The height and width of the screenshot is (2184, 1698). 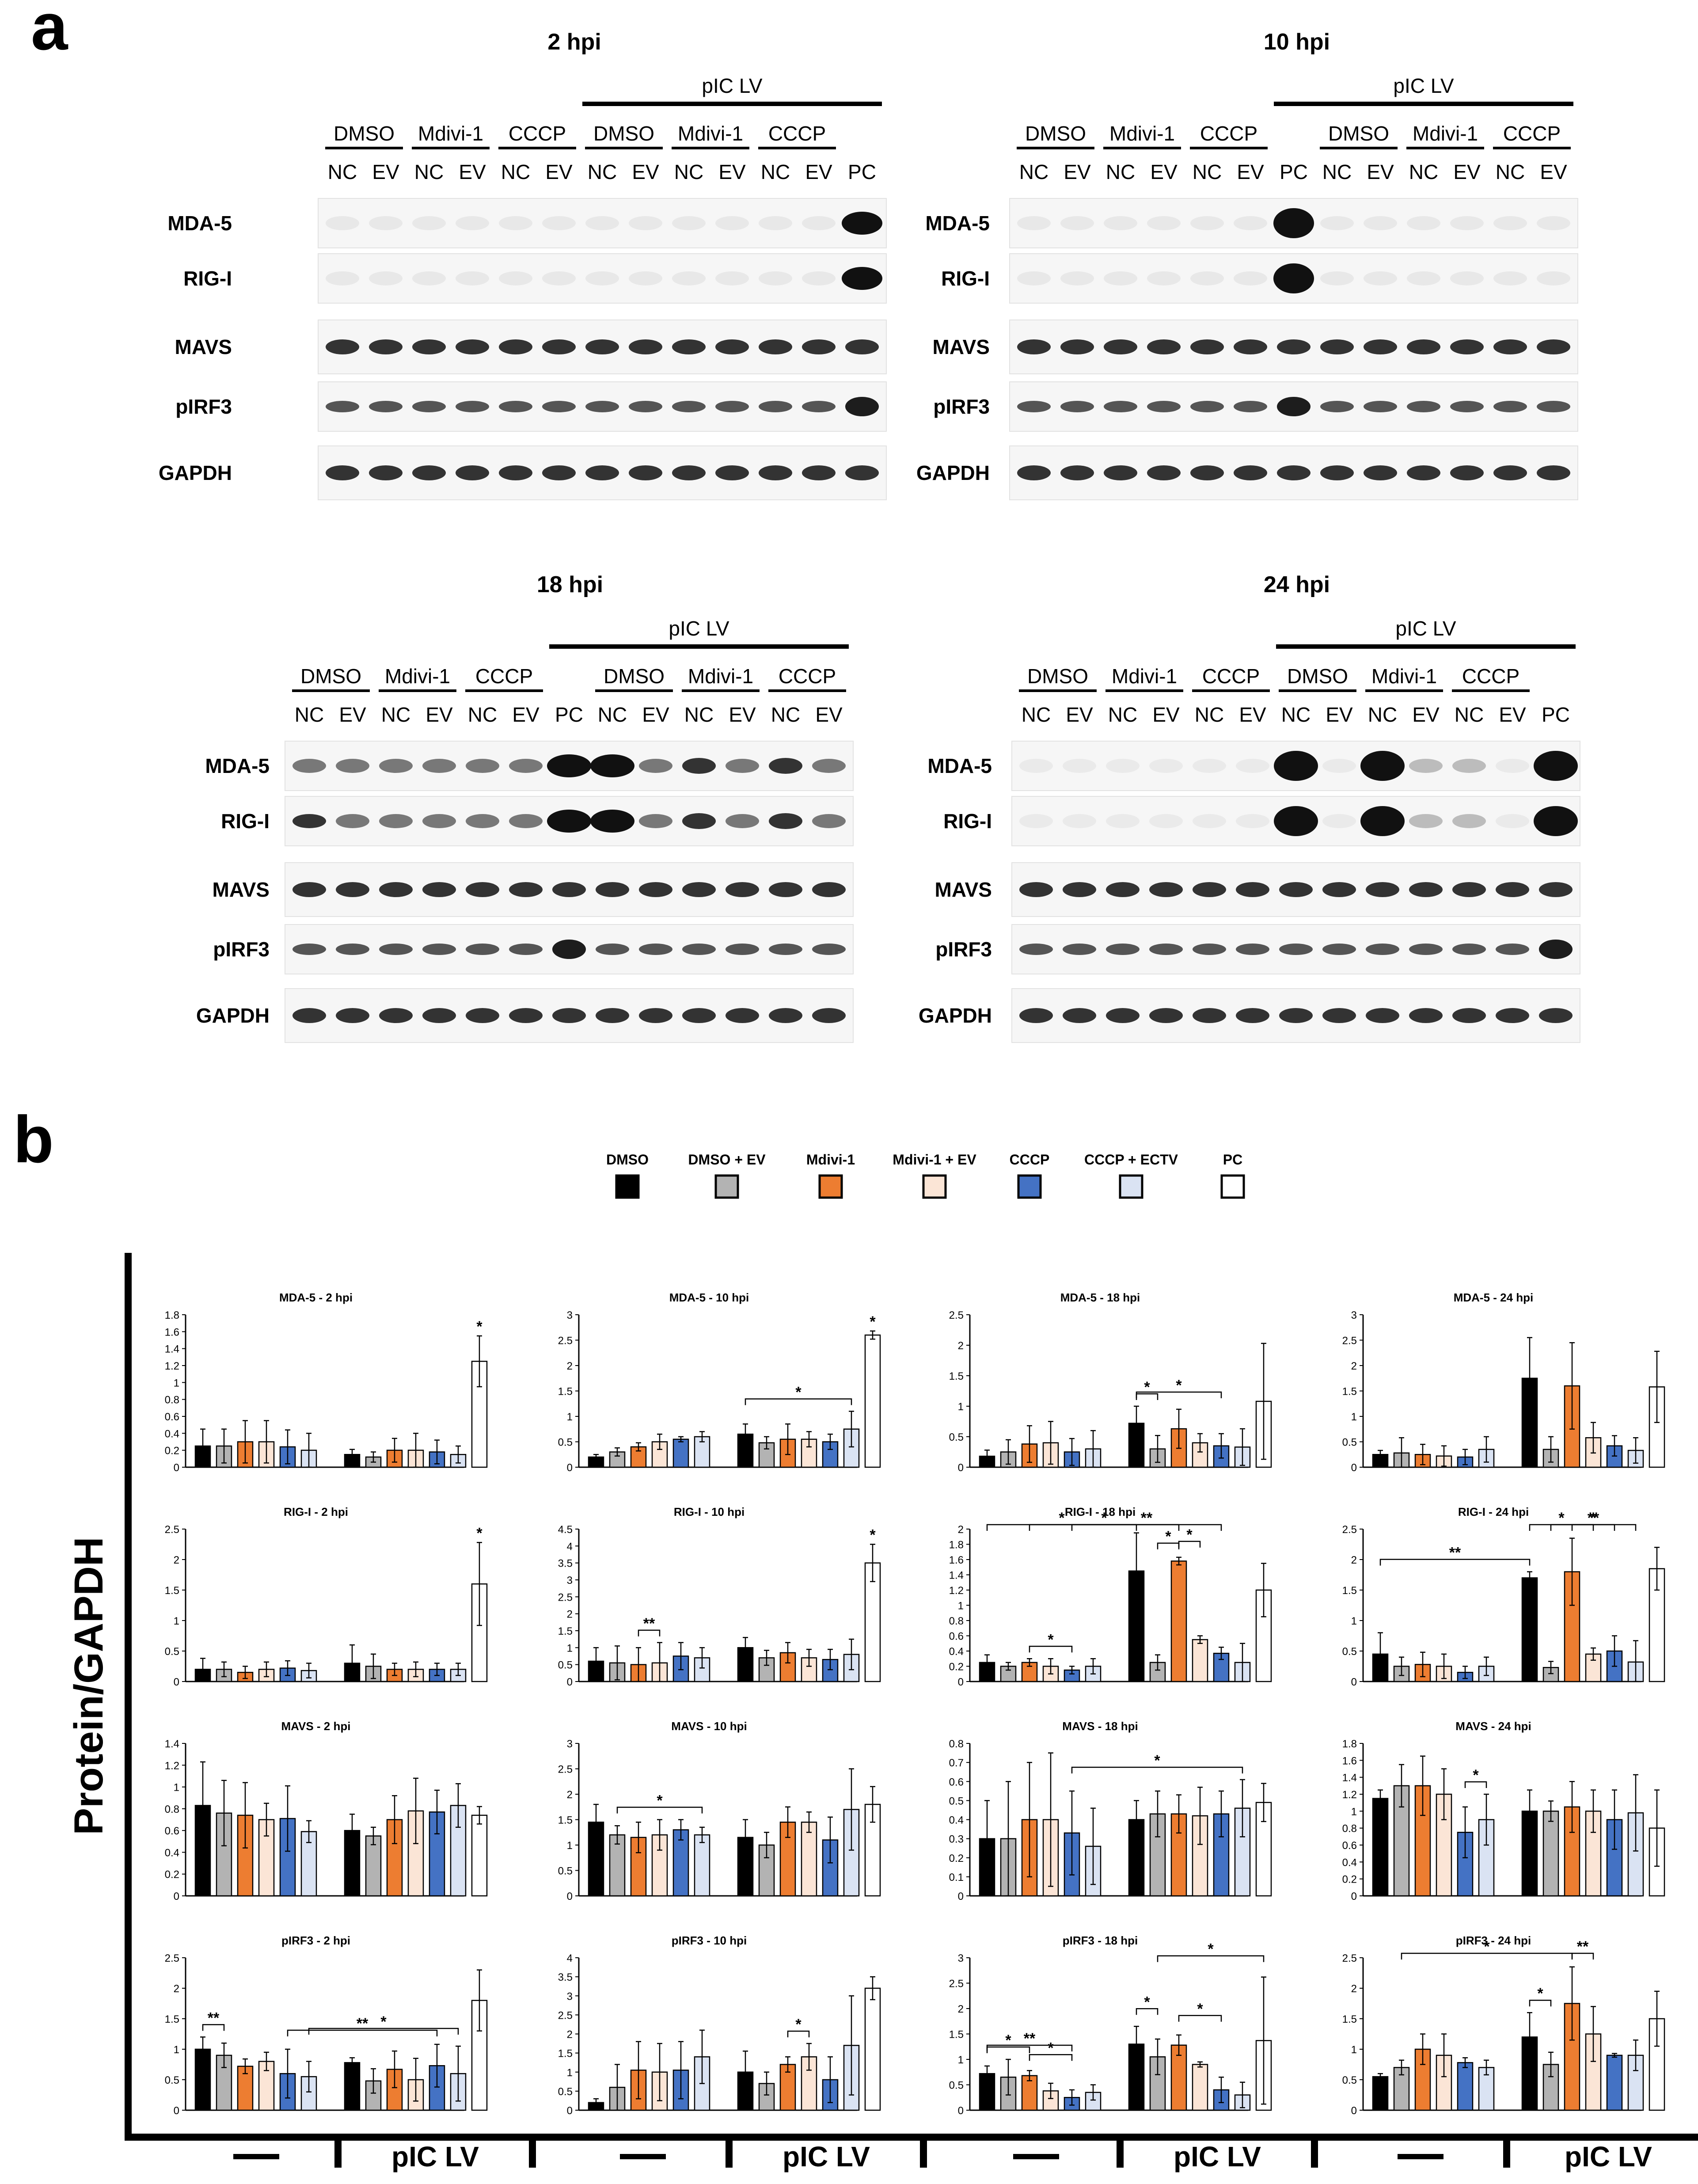 I want to click on y-tick-label: 2, so click(x=1354, y=1989).